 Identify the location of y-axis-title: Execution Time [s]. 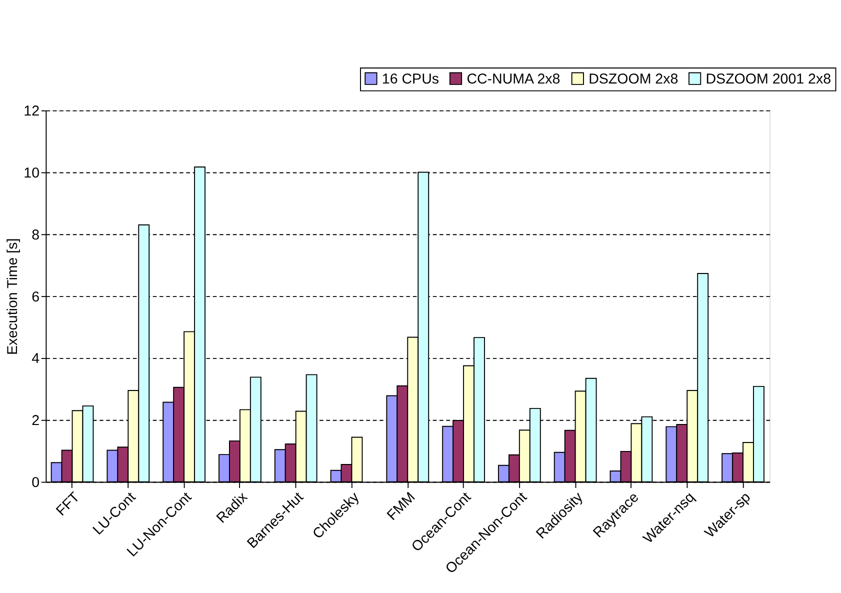
(12, 296).